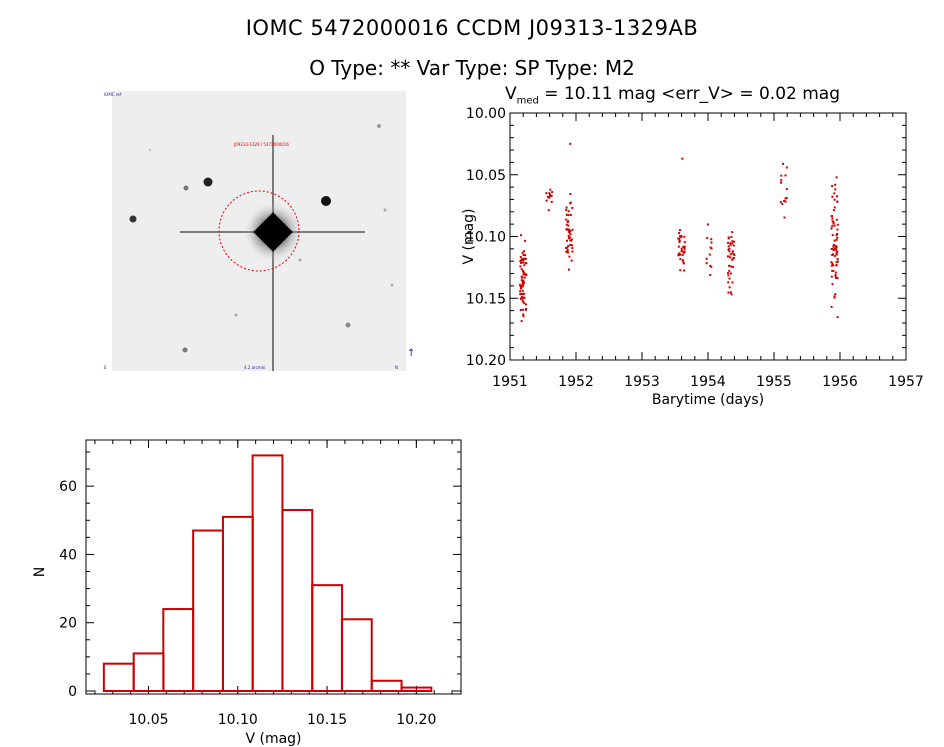 This screenshot has height=747, width=944. I want to click on lc-ytick-label: 10.00, so click(486, 114).